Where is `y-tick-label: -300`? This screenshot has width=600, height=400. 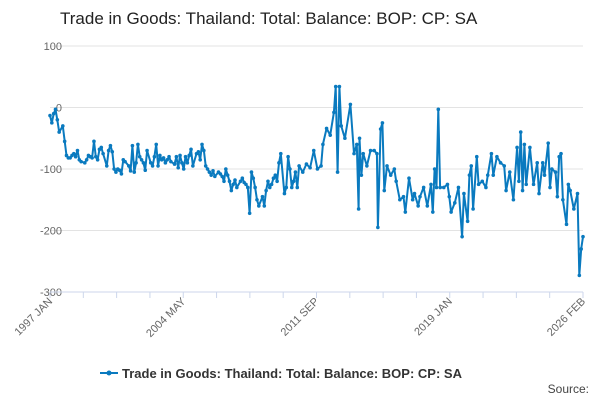
y-tick-label: -300 is located at coordinates (51, 293).